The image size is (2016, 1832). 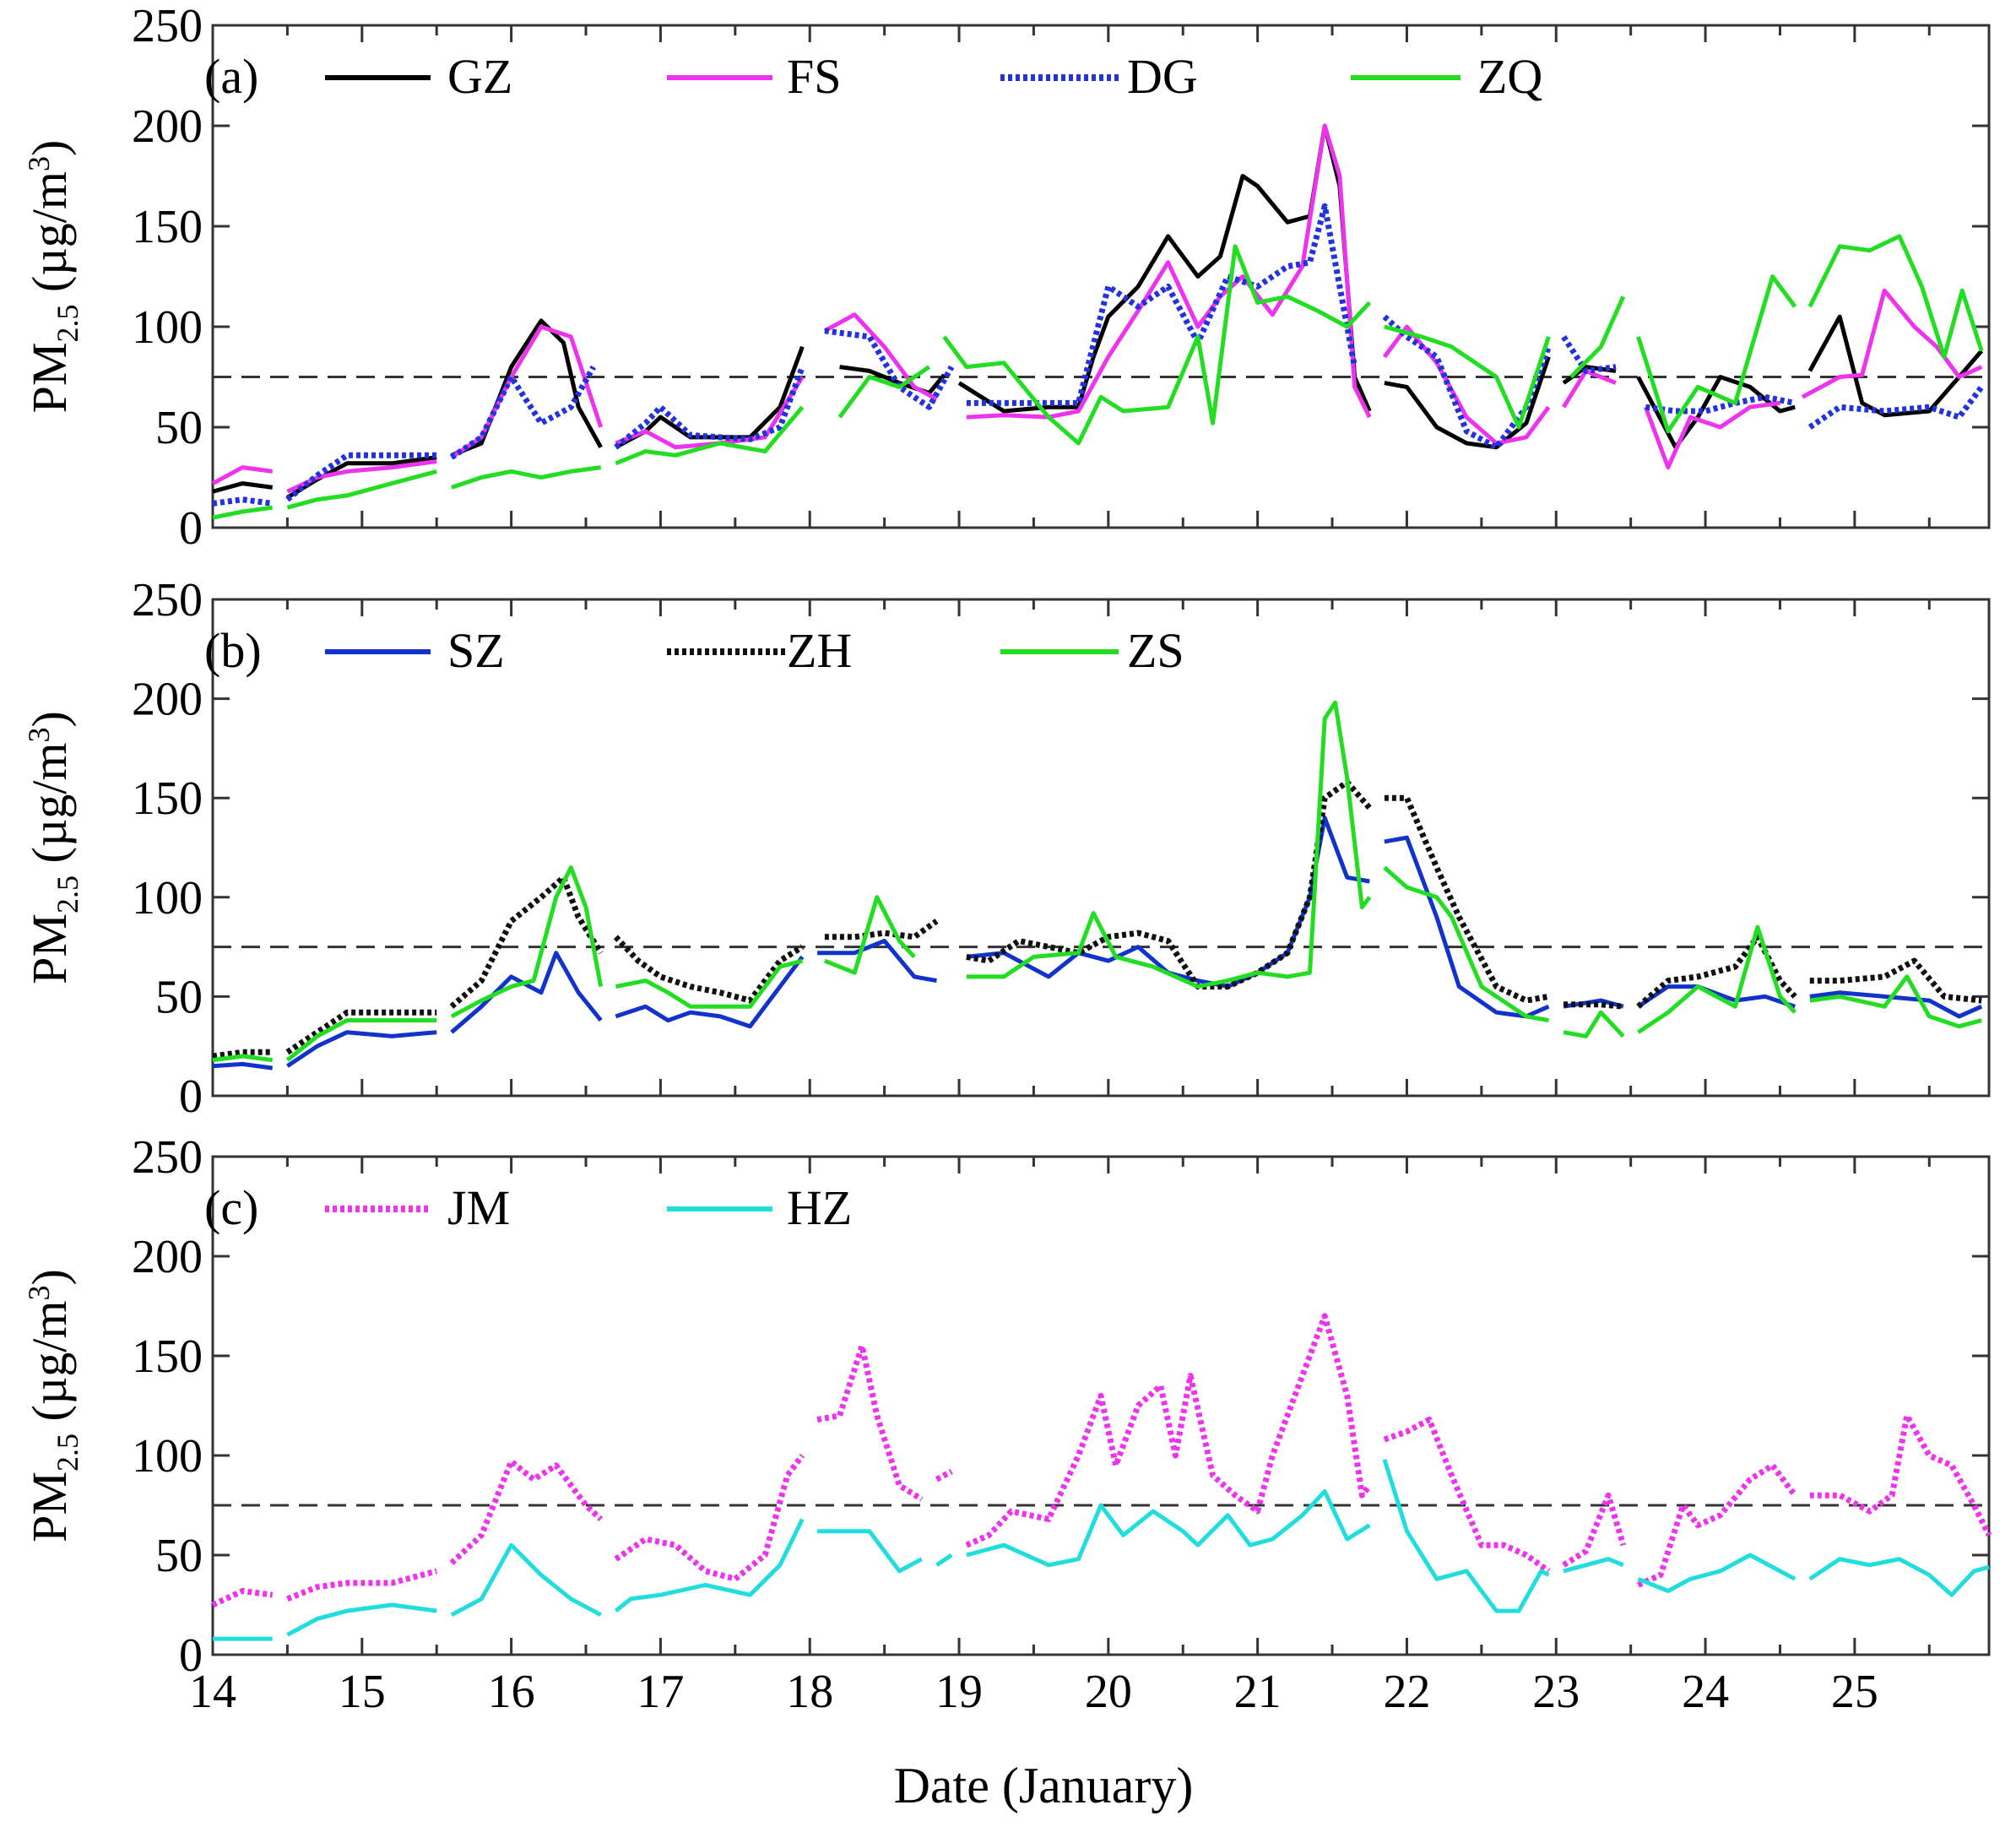 What do you see at coordinates (1108, 1692) in the screenshot?
I see `x-tick-label: 20` at bounding box center [1108, 1692].